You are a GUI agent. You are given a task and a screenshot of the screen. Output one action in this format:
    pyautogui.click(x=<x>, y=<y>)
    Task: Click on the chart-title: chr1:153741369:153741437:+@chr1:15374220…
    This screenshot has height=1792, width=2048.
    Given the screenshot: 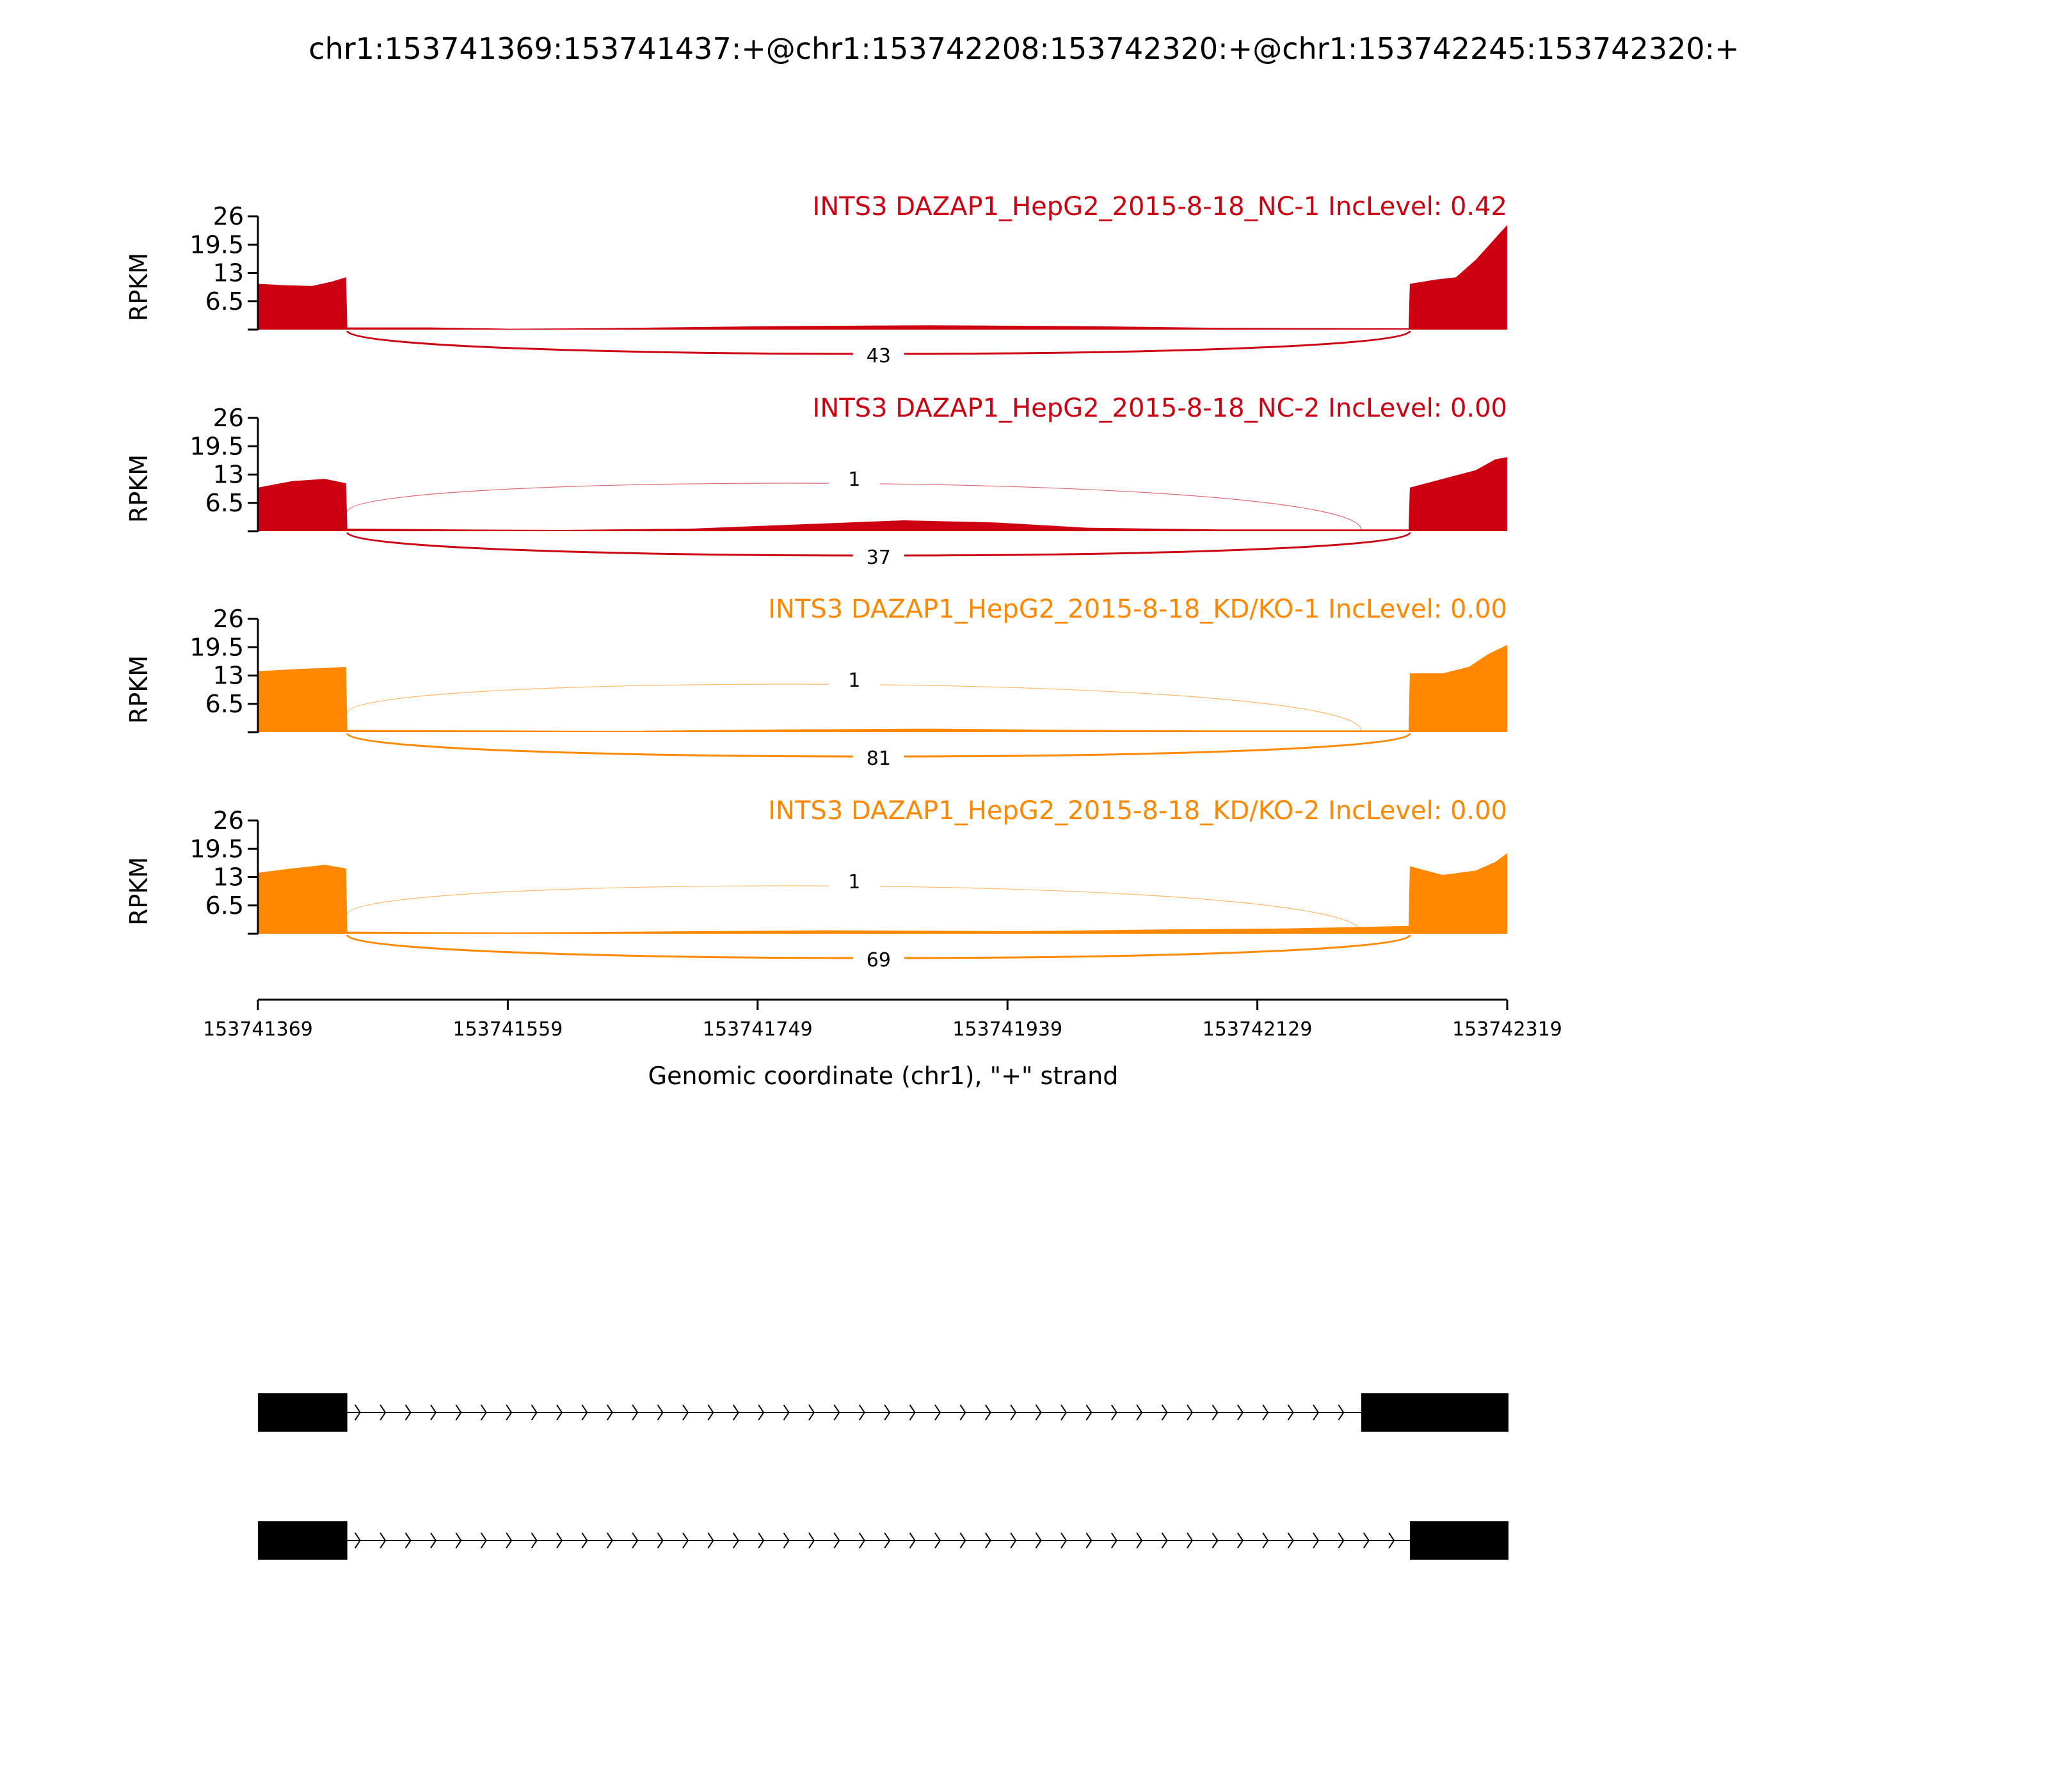 What is the action you would take?
    pyautogui.click(x=1023, y=48)
    